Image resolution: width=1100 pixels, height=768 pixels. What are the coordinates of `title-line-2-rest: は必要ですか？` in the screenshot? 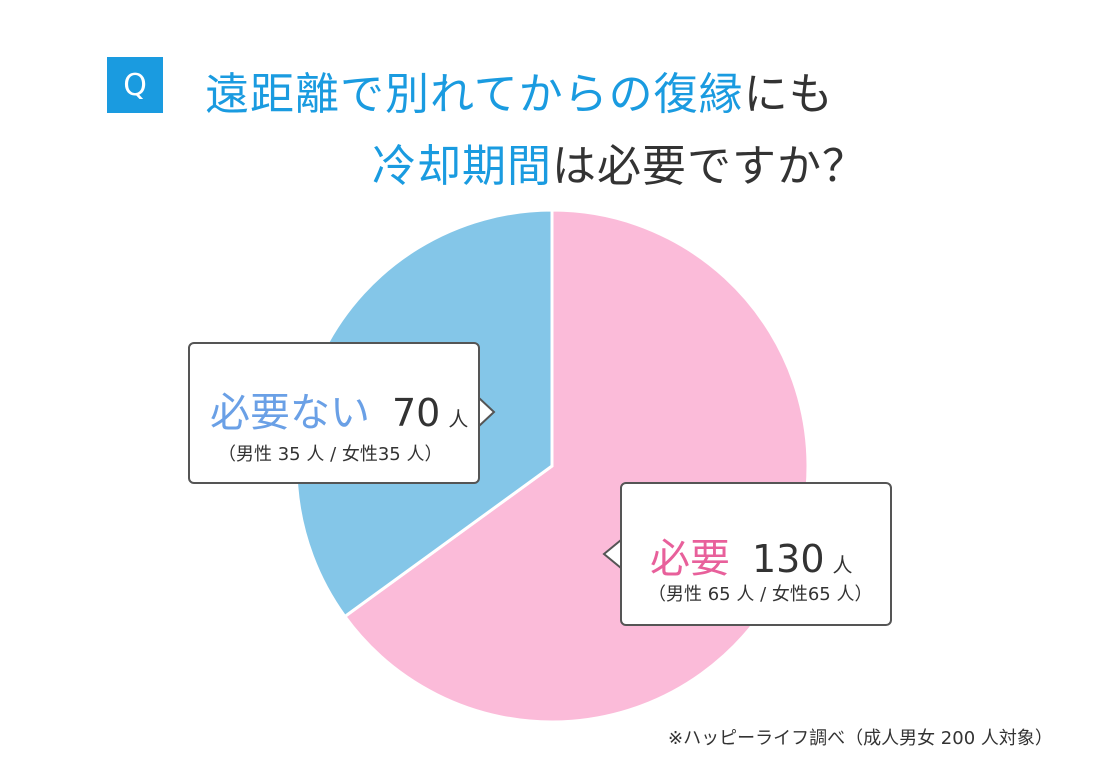 It's located at (709, 166).